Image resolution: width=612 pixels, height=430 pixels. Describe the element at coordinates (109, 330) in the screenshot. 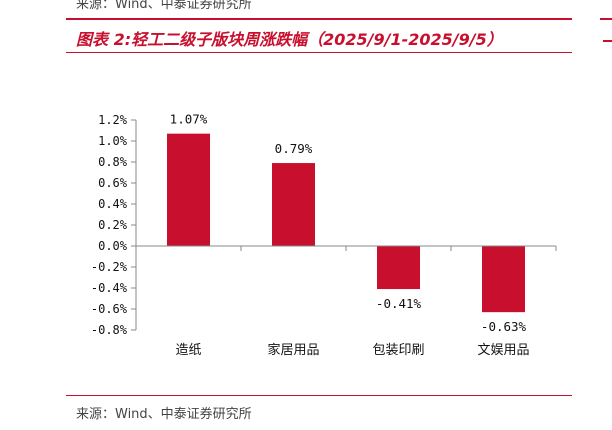

I see `y-tick-label: -0.8%` at that location.